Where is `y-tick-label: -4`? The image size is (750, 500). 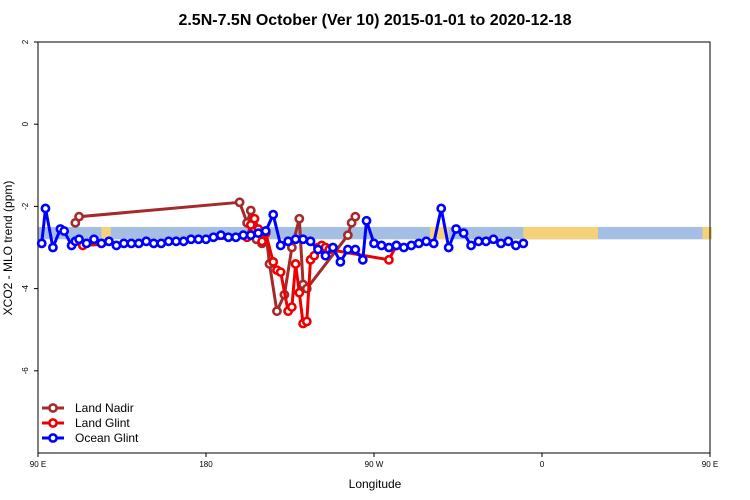
y-tick-label: -4 is located at coordinates (25, 288).